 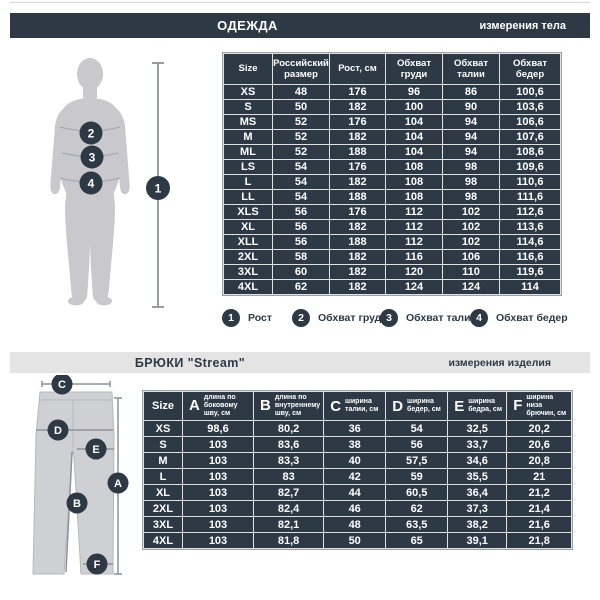 What do you see at coordinates (477, 476) in the screenshot?
I see `table-cell: 35,5` at bounding box center [477, 476].